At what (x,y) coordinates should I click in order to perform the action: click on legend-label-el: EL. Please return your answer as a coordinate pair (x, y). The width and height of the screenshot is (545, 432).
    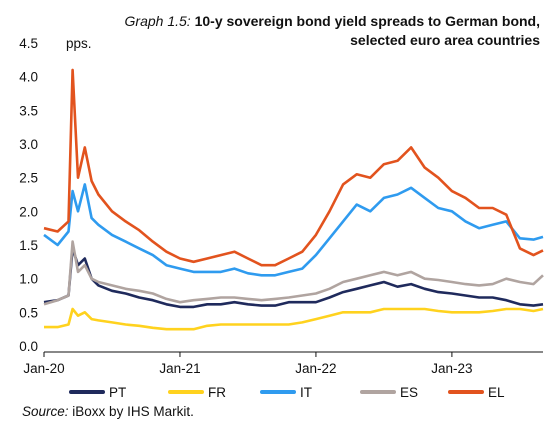
    Looking at the image, I should click on (496, 392).